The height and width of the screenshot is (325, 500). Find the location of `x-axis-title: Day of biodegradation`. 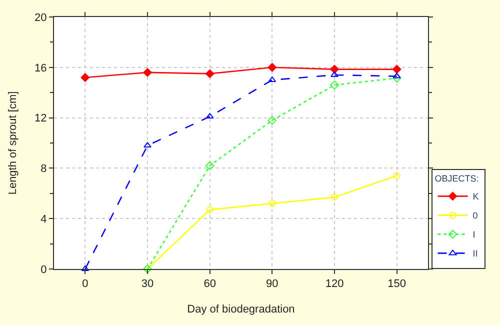

x-axis-title: Day of biodegradation is located at coordinates (241, 309).